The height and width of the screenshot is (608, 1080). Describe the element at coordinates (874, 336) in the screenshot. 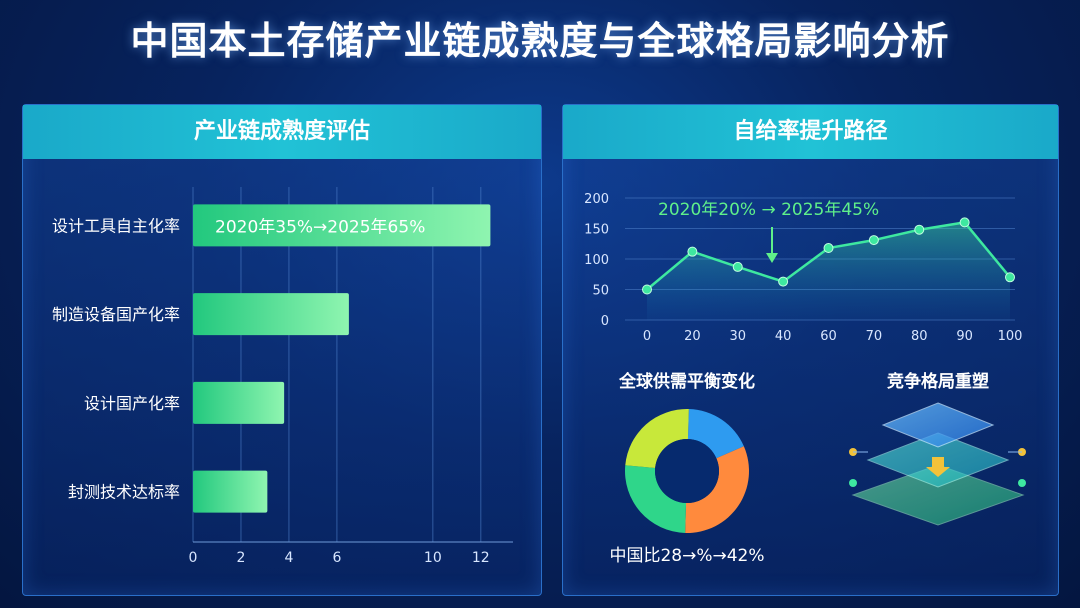

I see `x-tick-label: 70` at that location.